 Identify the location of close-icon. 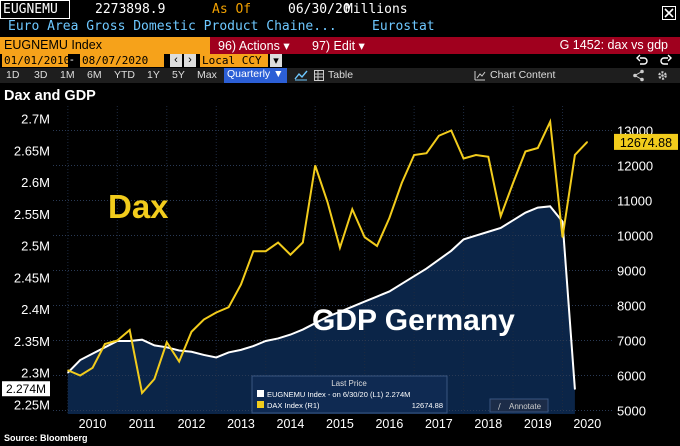
(669, 13).